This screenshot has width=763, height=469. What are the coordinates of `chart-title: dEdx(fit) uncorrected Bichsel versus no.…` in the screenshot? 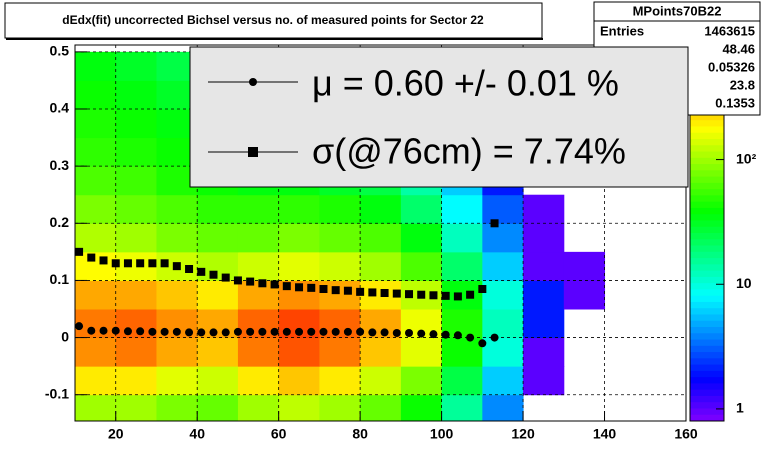 It's located at (273, 20).